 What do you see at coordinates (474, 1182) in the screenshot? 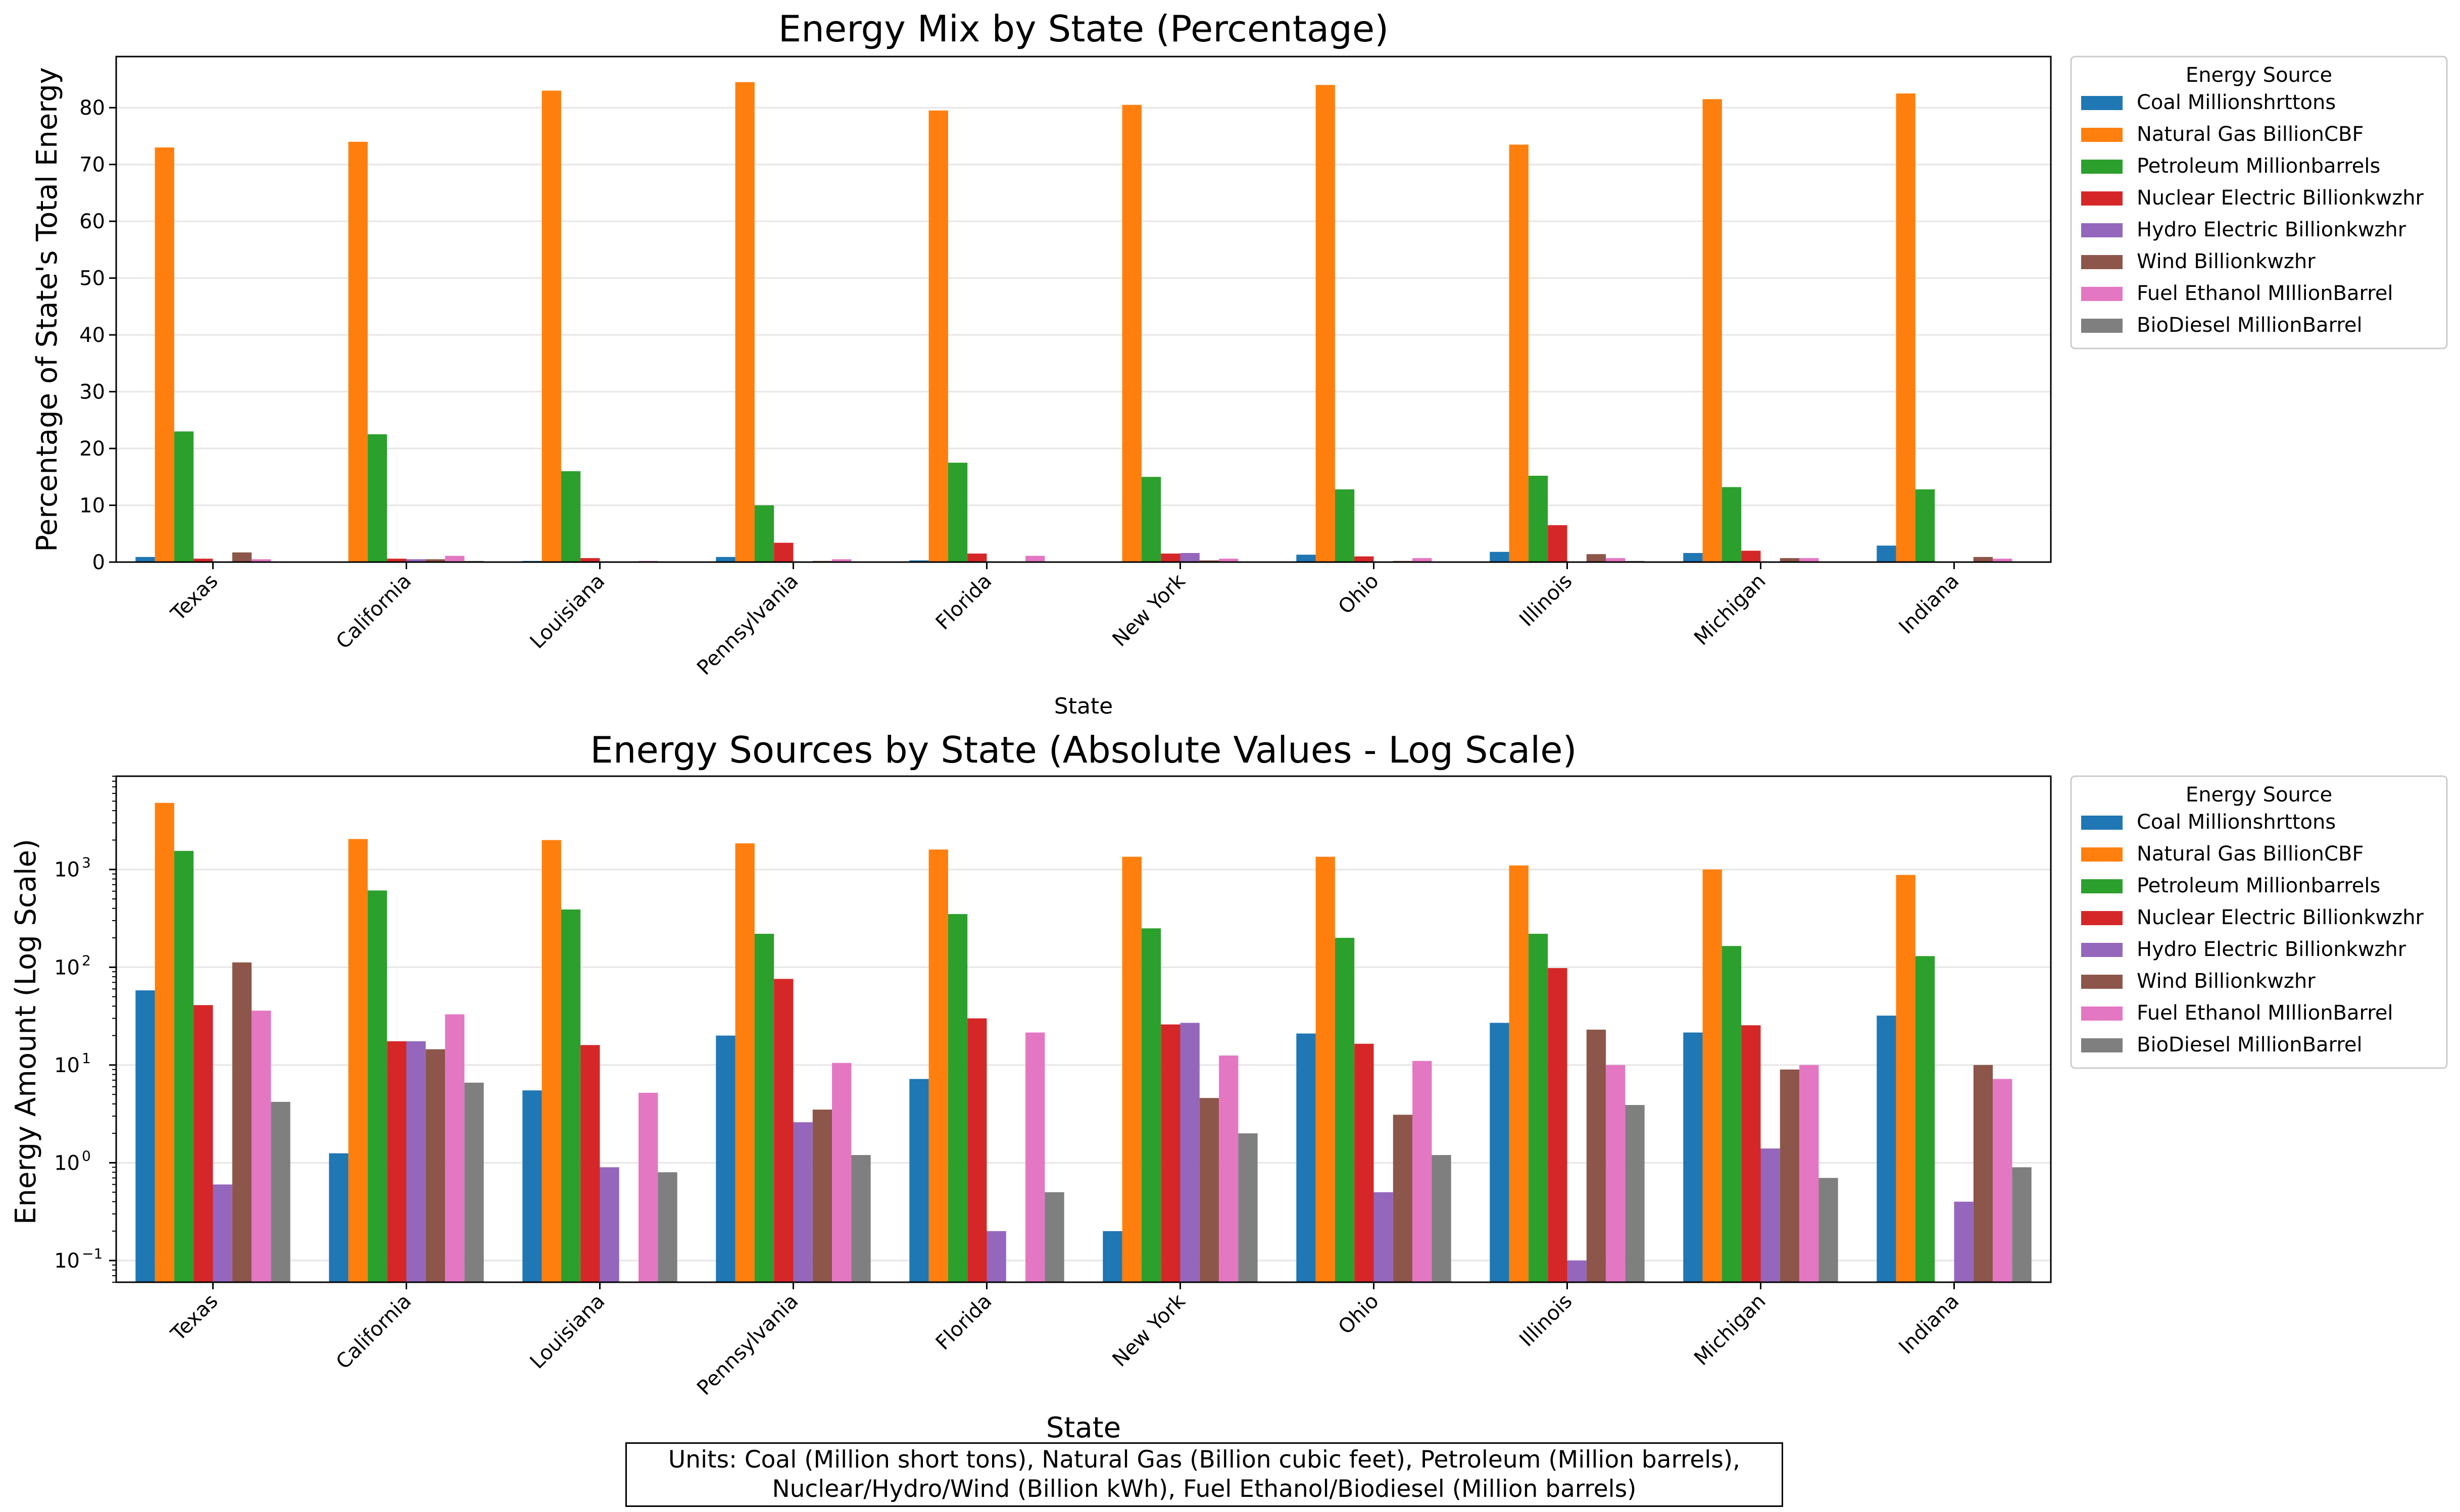
I see `bar-california-biodiesel-millionbarrel` at bounding box center [474, 1182].